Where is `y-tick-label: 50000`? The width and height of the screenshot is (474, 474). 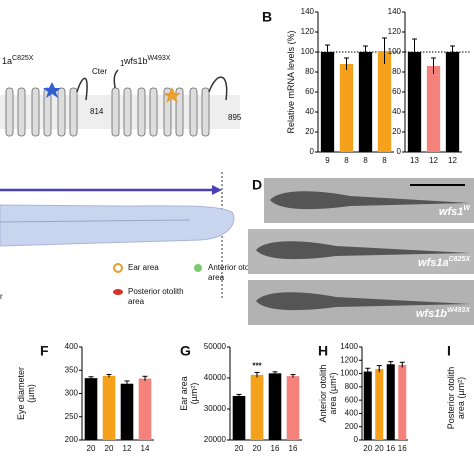
y-tick-label: 50000 is located at coordinates (215, 346).